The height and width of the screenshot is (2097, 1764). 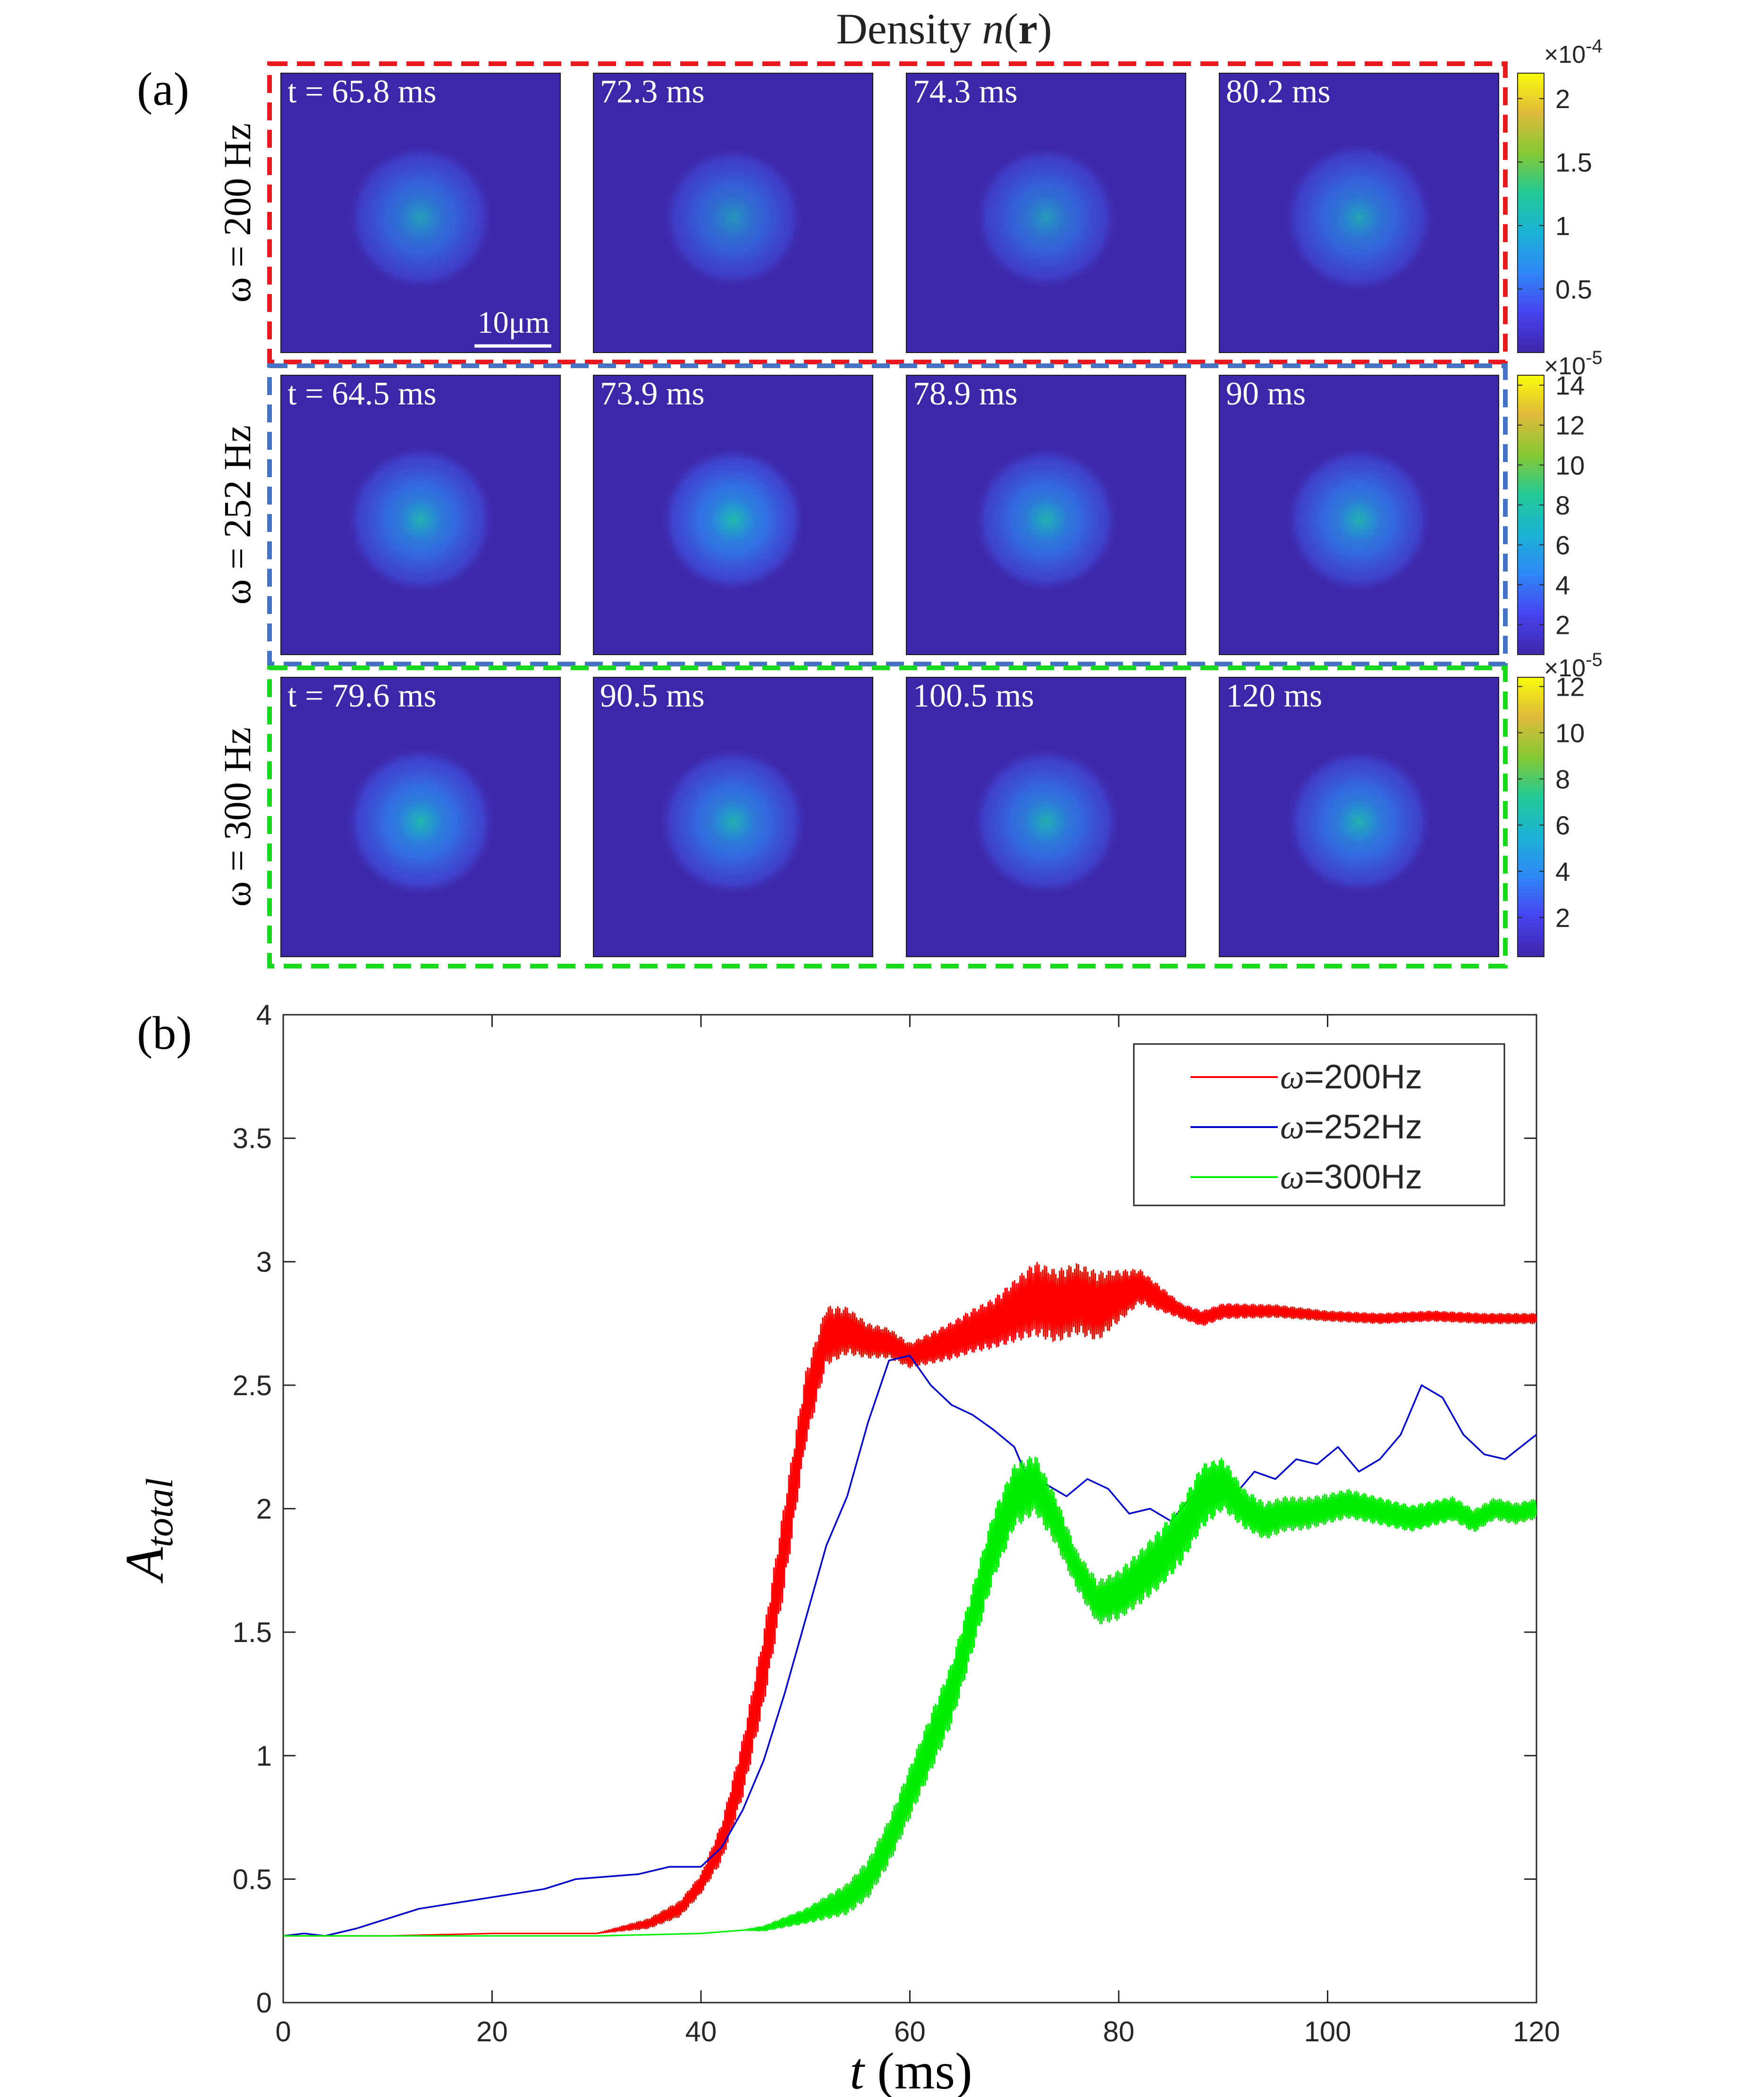 I want to click on colorbar: 12 10 8 6 4 2, so click(x=1551, y=814).